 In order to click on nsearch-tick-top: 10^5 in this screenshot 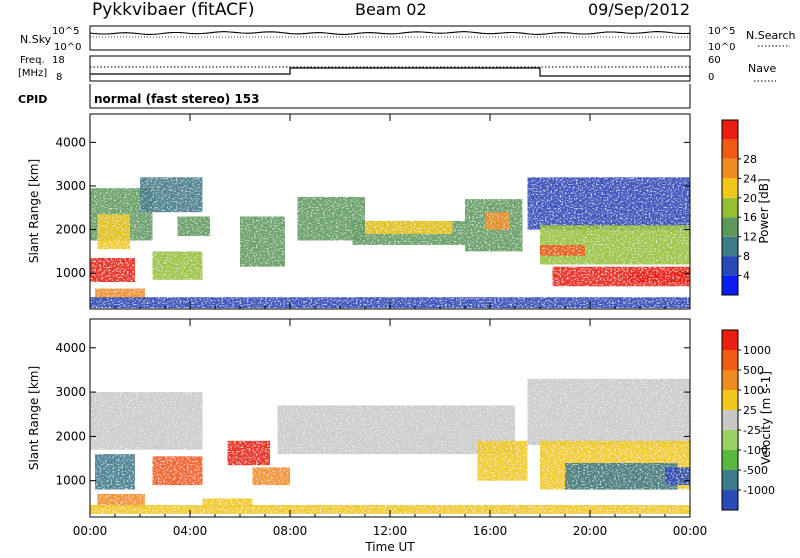, I will do `click(721, 31)`.